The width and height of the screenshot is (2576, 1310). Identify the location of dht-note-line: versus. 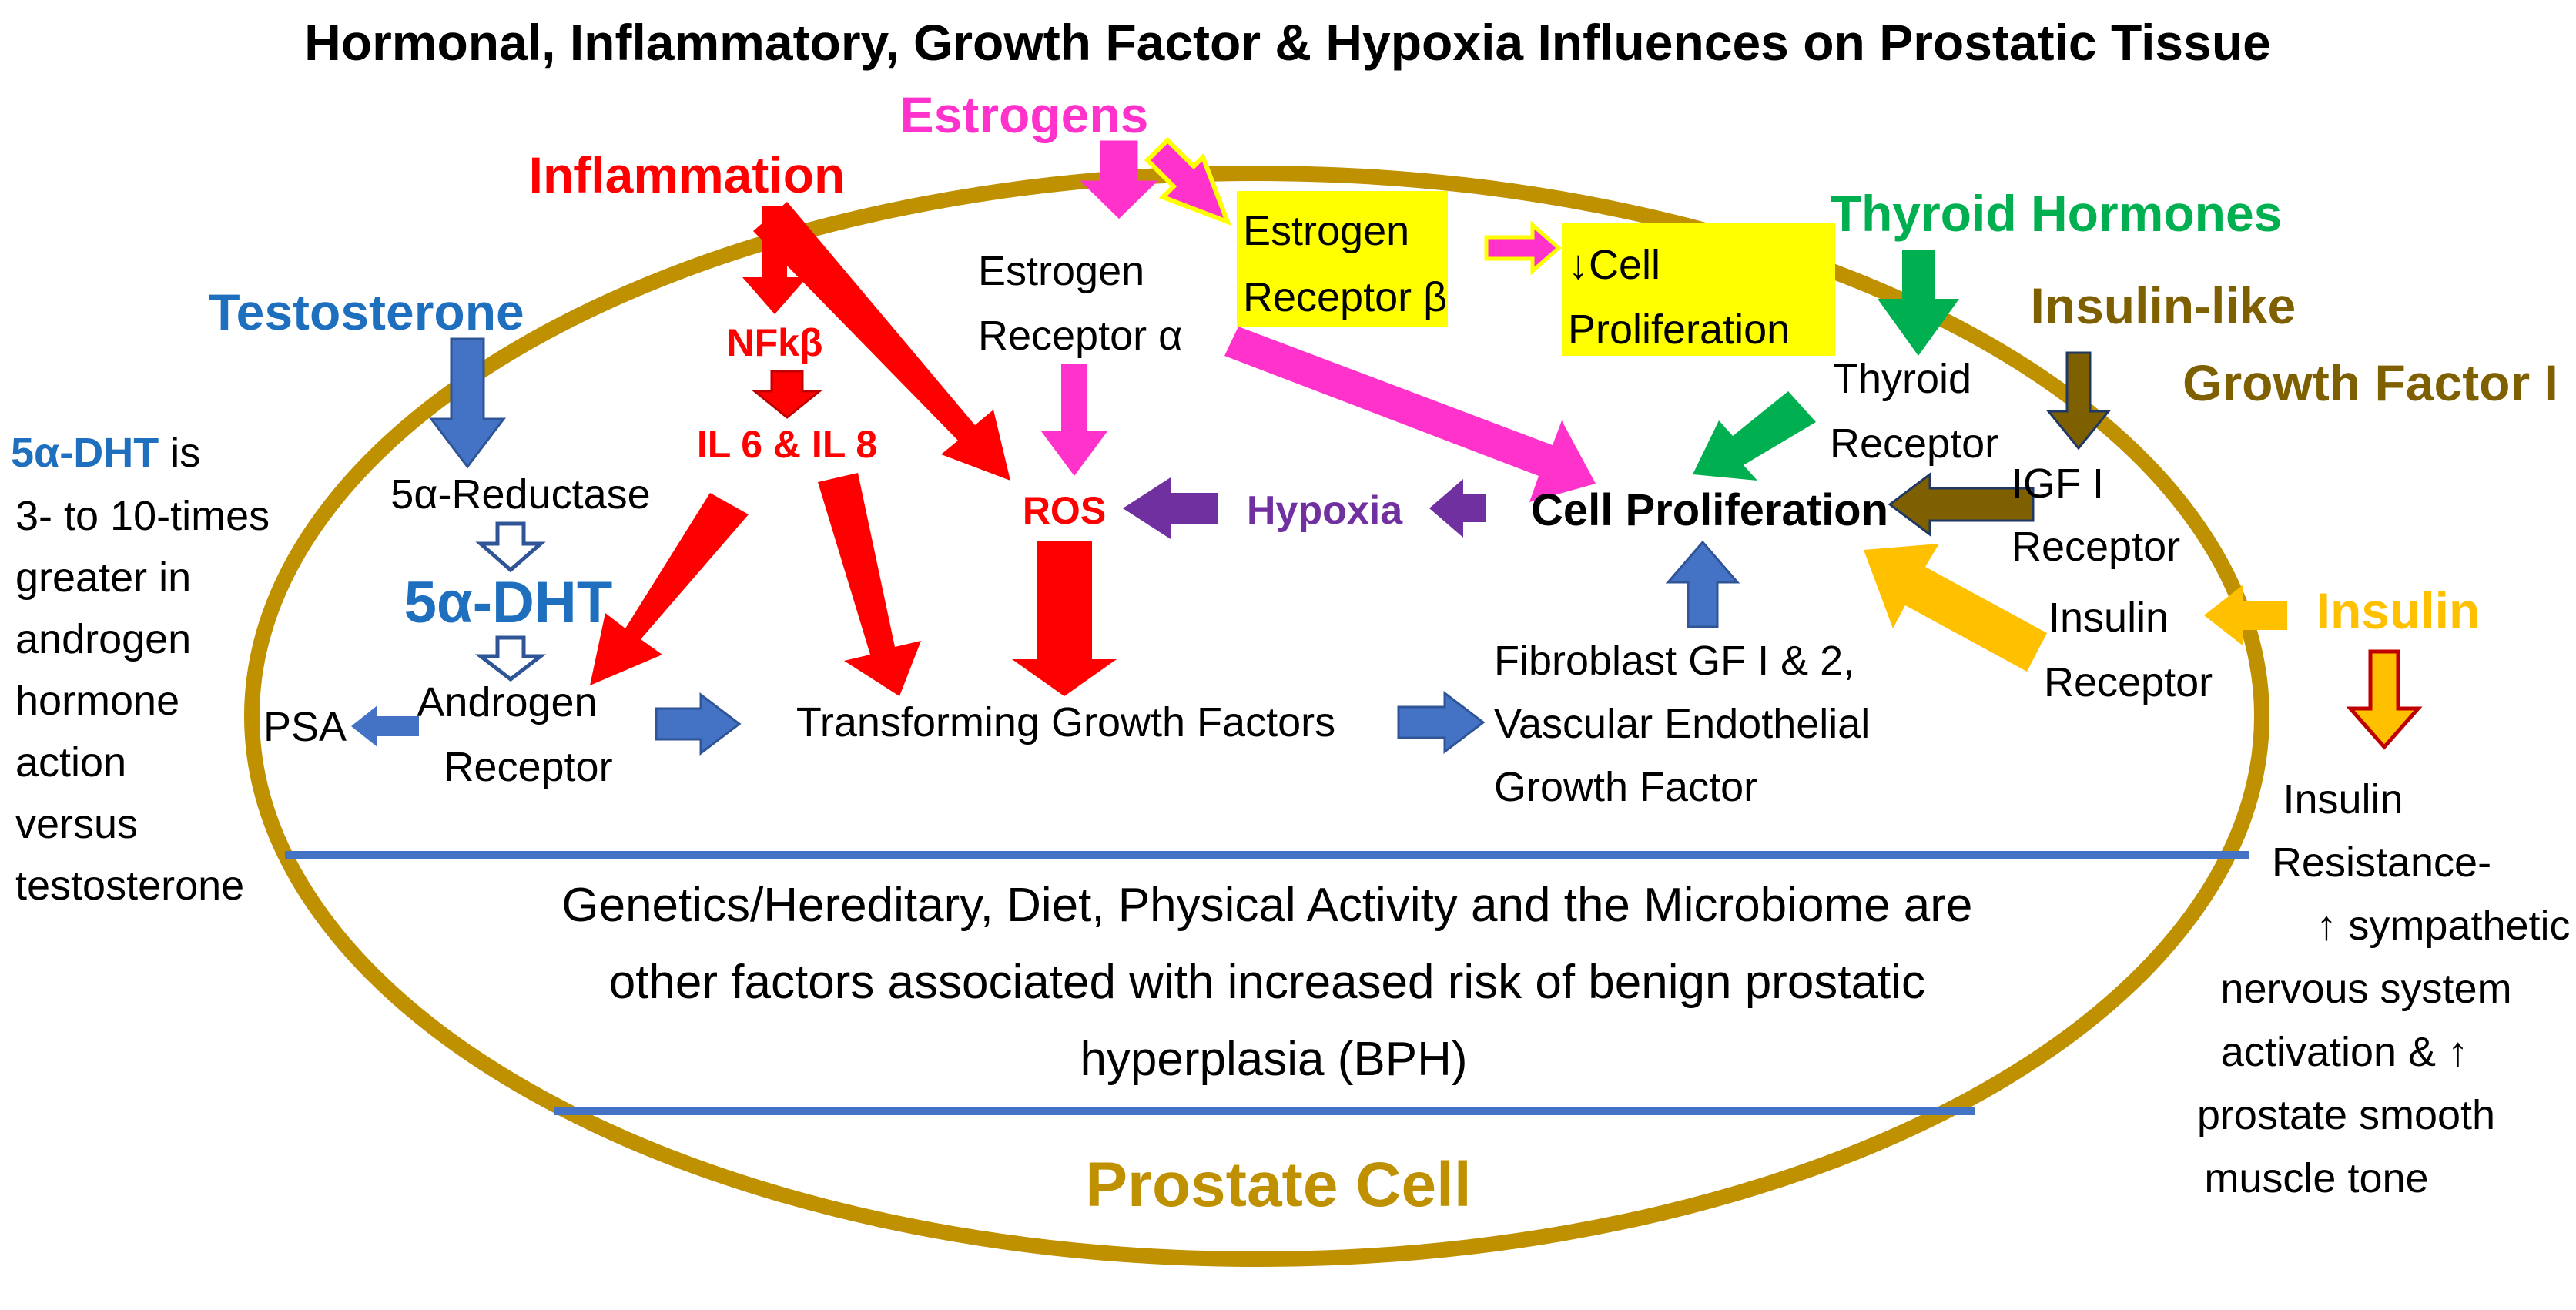
(76, 824).